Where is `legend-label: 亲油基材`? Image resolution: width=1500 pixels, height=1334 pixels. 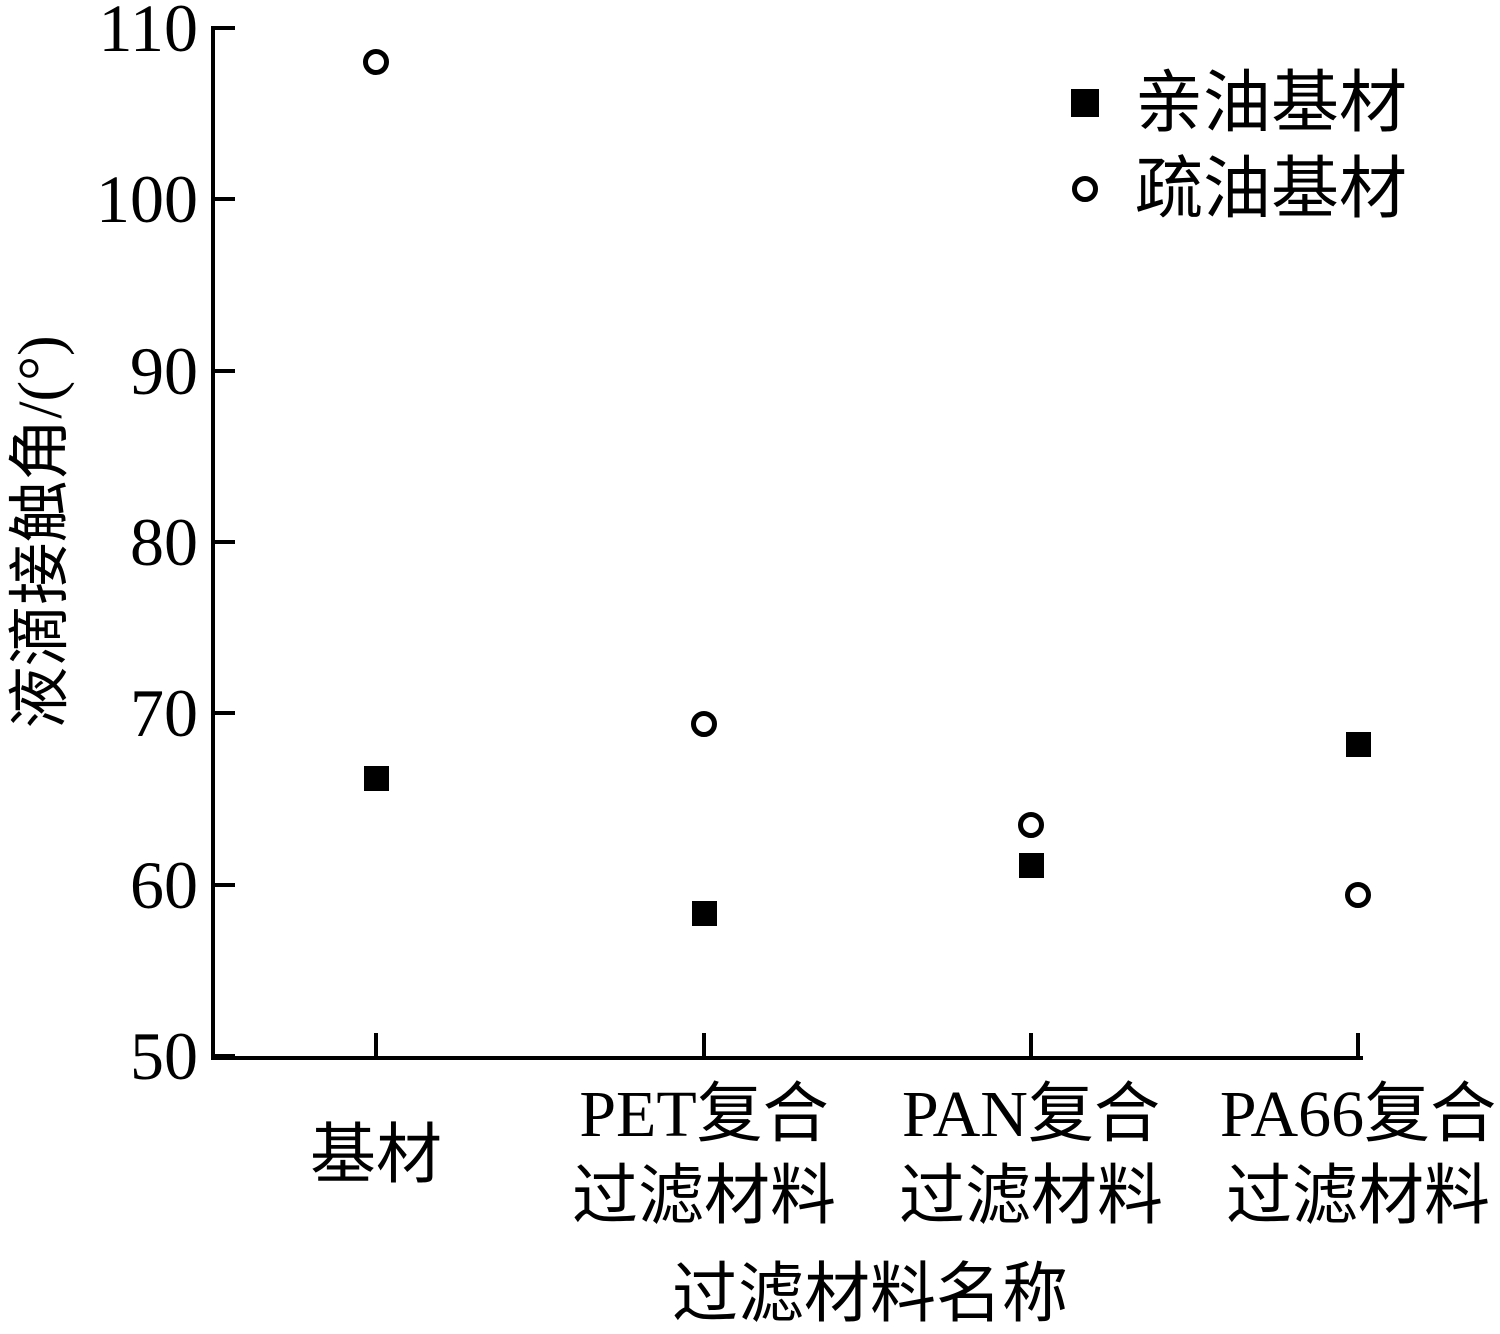
legend-label: 亲油基材 is located at coordinates (1271, 103).